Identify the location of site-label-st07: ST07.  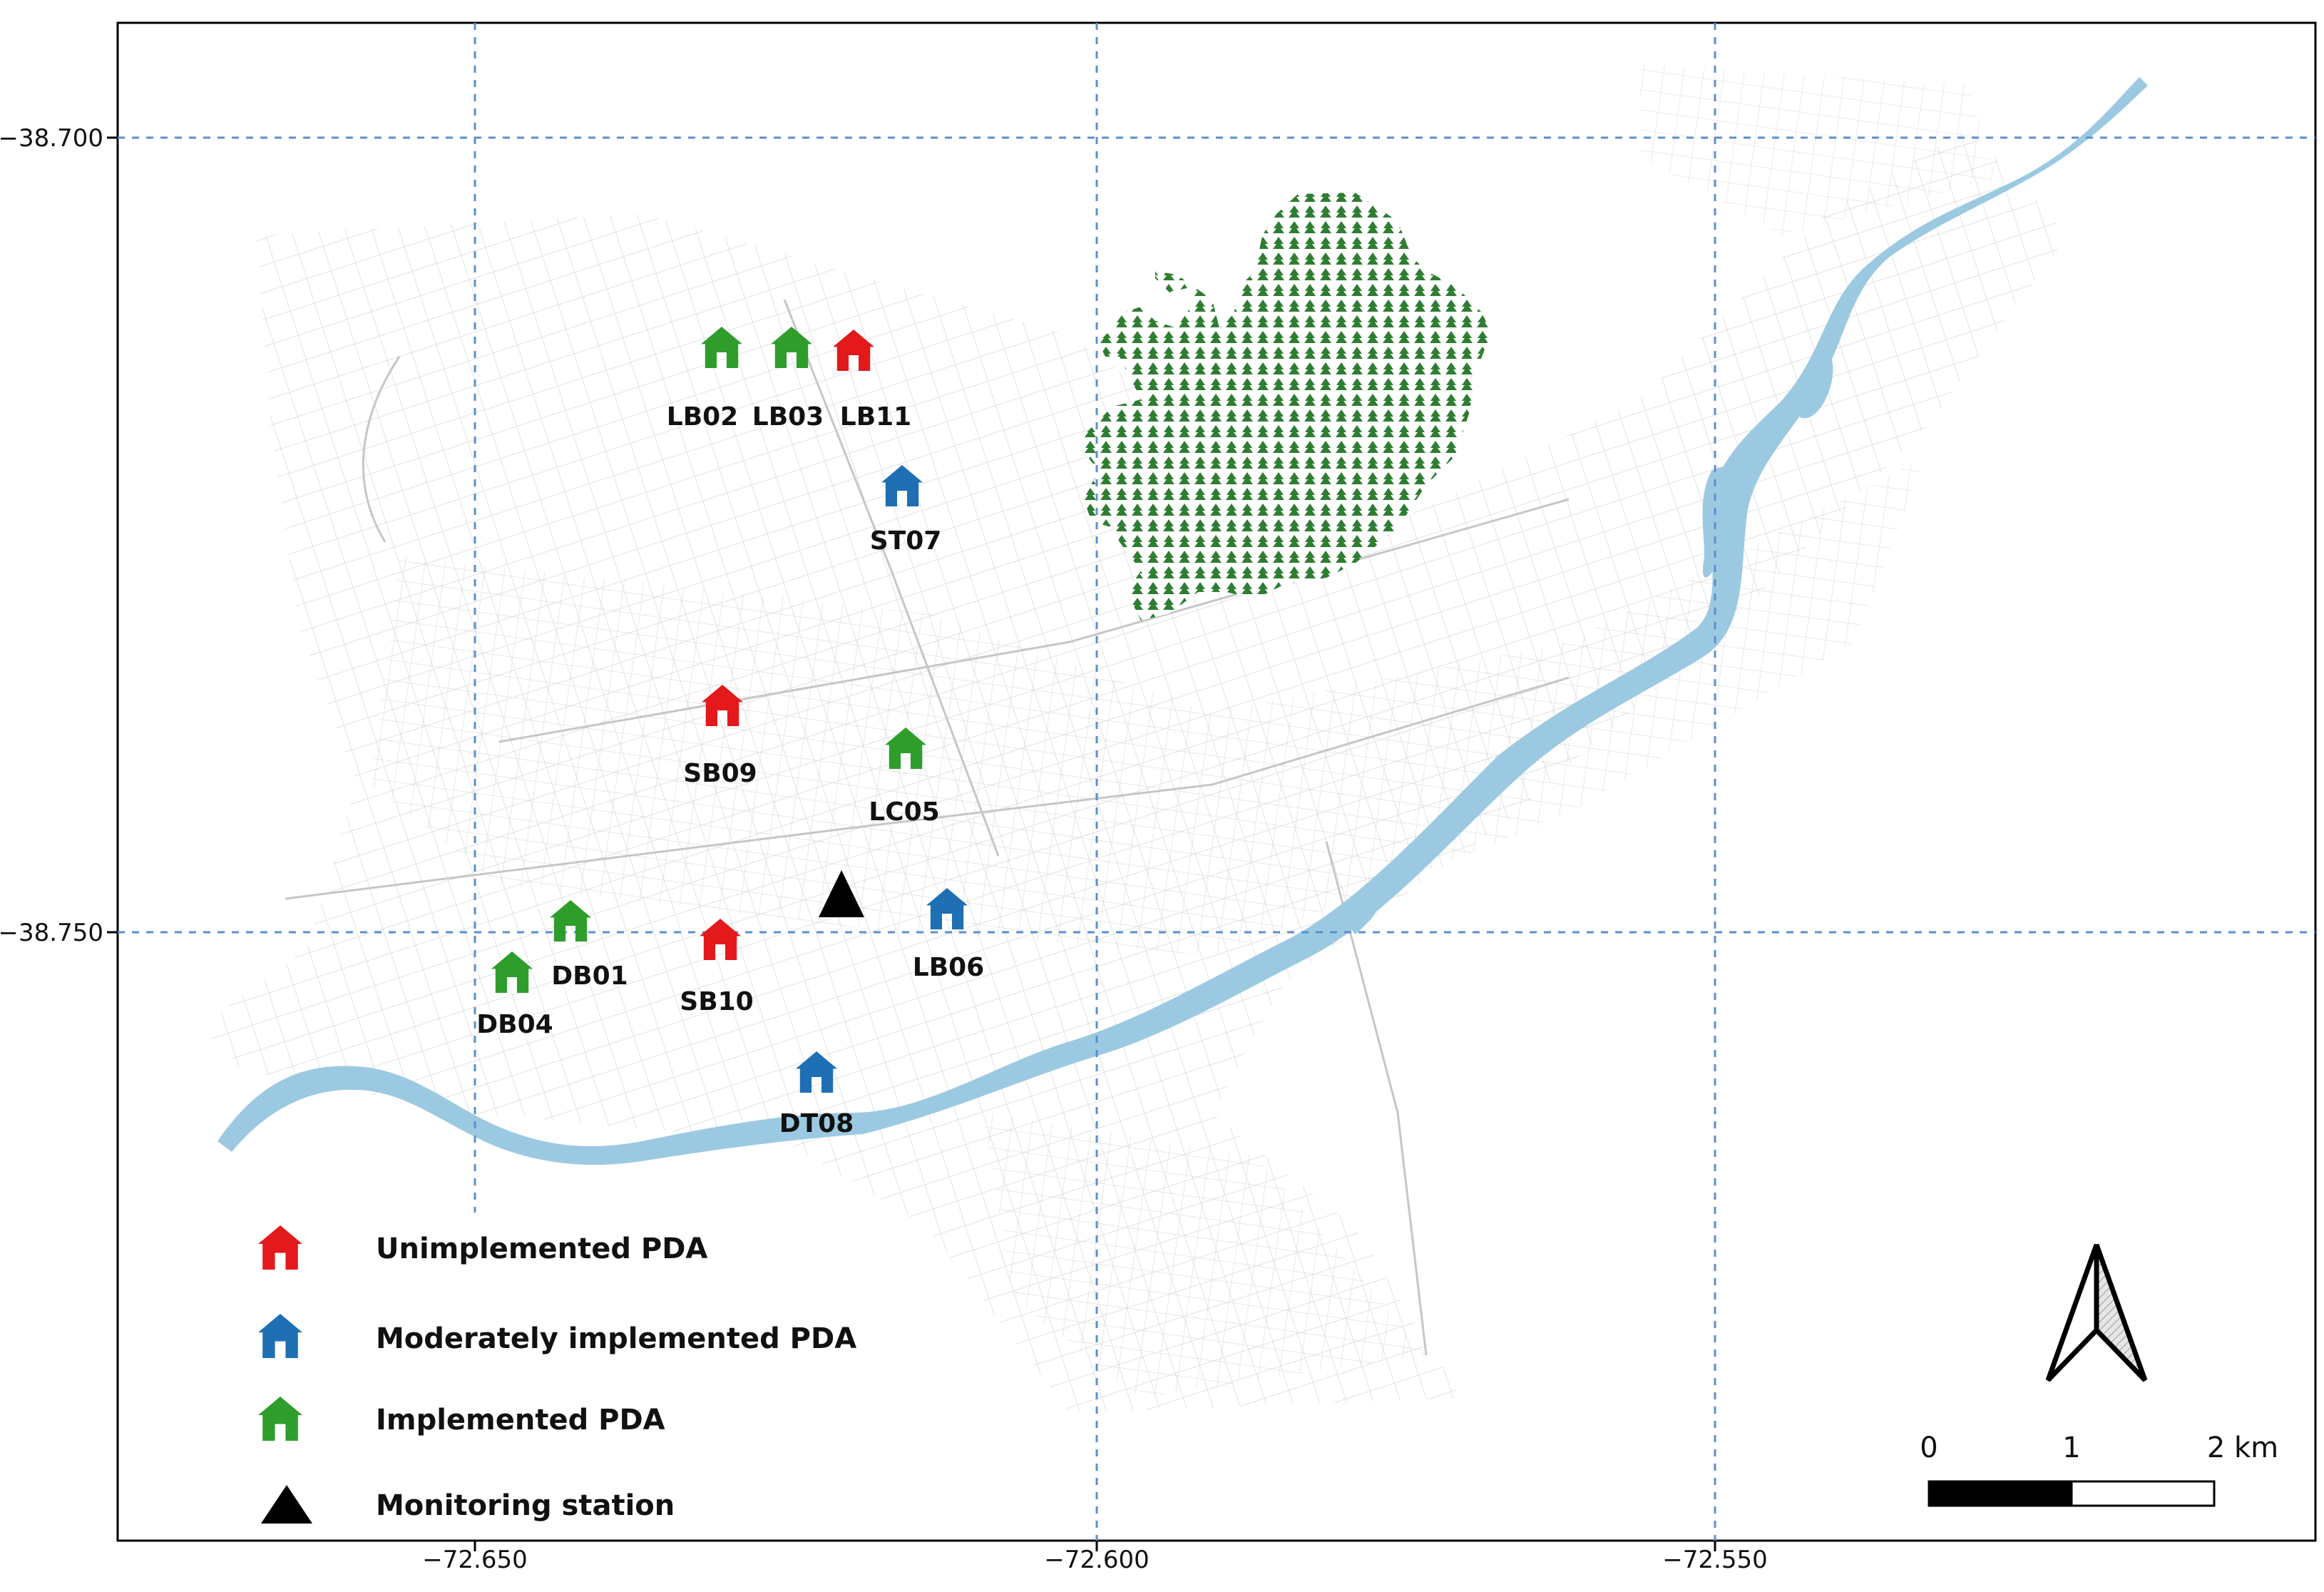
(906, 541).